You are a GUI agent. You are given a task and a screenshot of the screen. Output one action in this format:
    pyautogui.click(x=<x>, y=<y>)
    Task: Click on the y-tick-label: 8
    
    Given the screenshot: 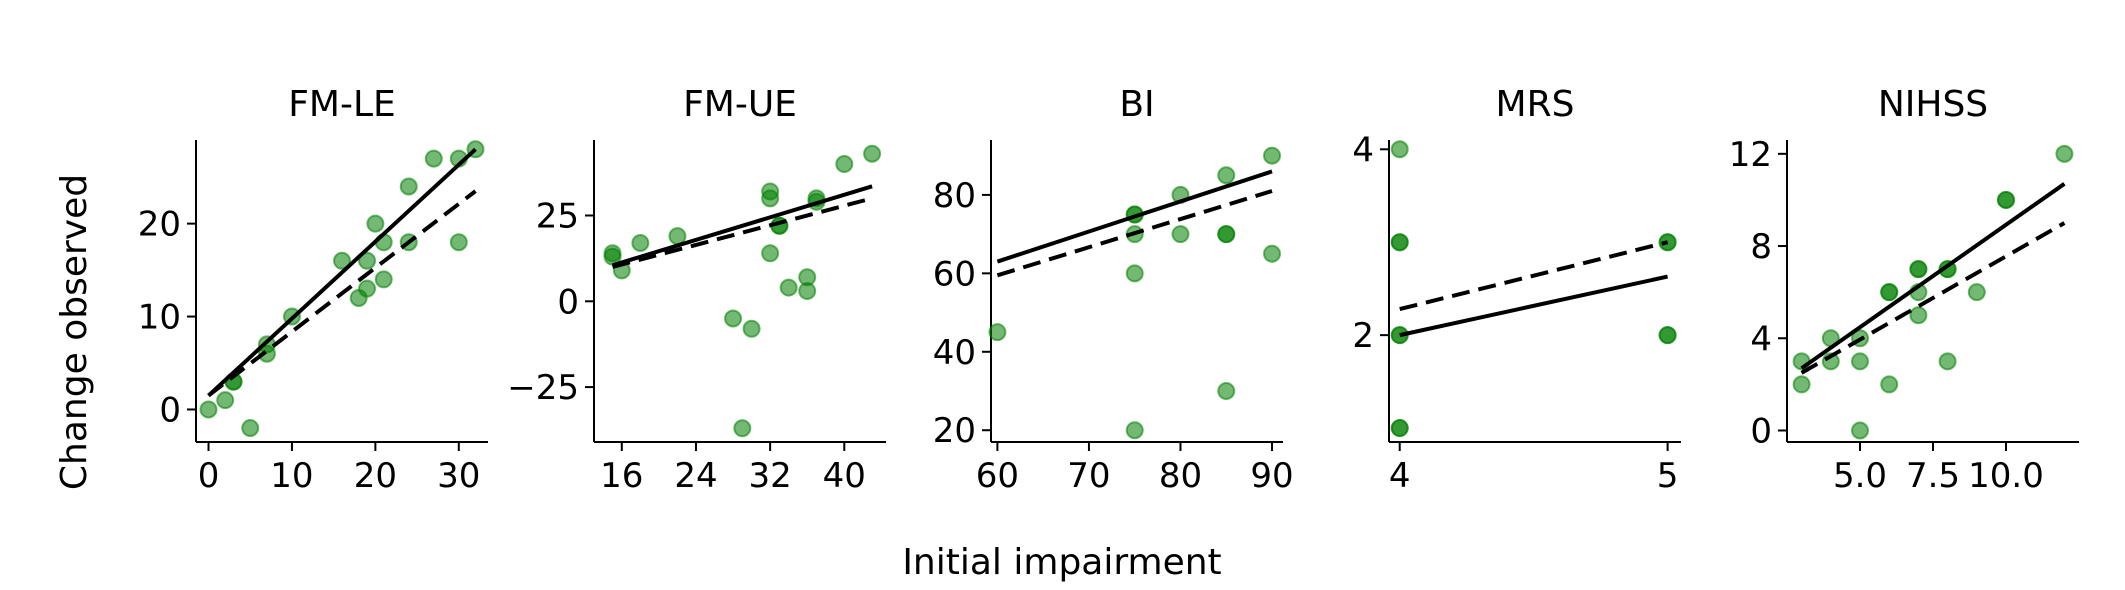 What is the action you would take?
    pyautogui.click(x=1761, y=247)
    